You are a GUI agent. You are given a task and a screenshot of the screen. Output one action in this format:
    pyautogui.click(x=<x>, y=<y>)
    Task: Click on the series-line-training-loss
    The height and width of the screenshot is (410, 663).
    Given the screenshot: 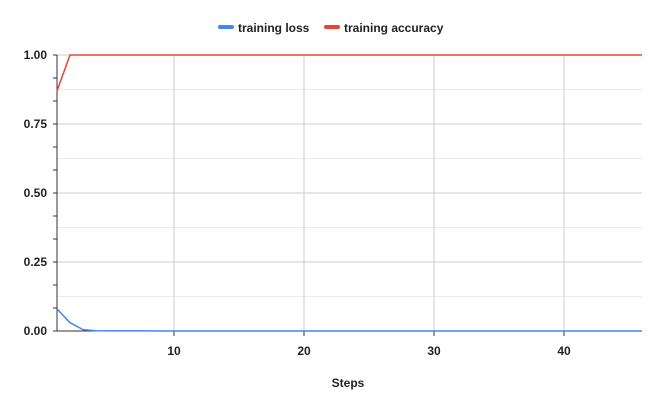 What is the action you would take?
    pyautogui.click(x=349, y=320)
    